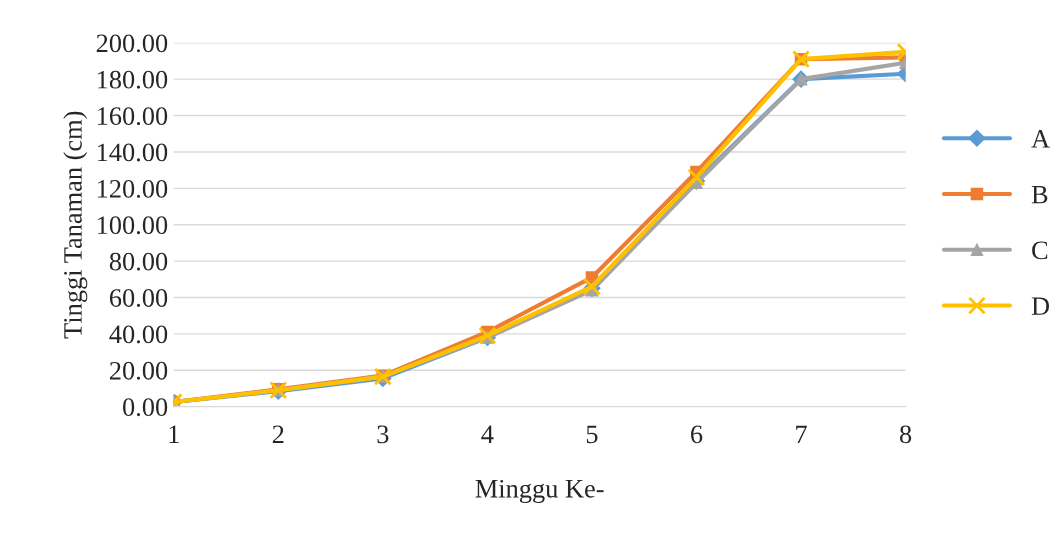 This screenshot has height=535, width=1053. Describe the element at coordinates (132, 188) in the screenshot. I see `y-tick-label: 120.00` at that location.